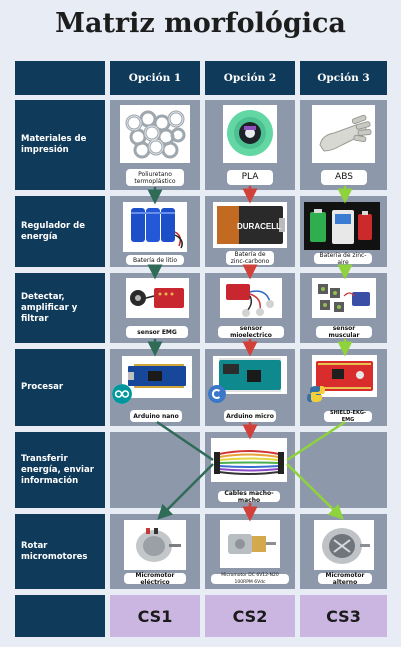  Describe the element at coordinates (250, 544) in the screenshot. I see `dc-gear-micromotor-image` at that location.